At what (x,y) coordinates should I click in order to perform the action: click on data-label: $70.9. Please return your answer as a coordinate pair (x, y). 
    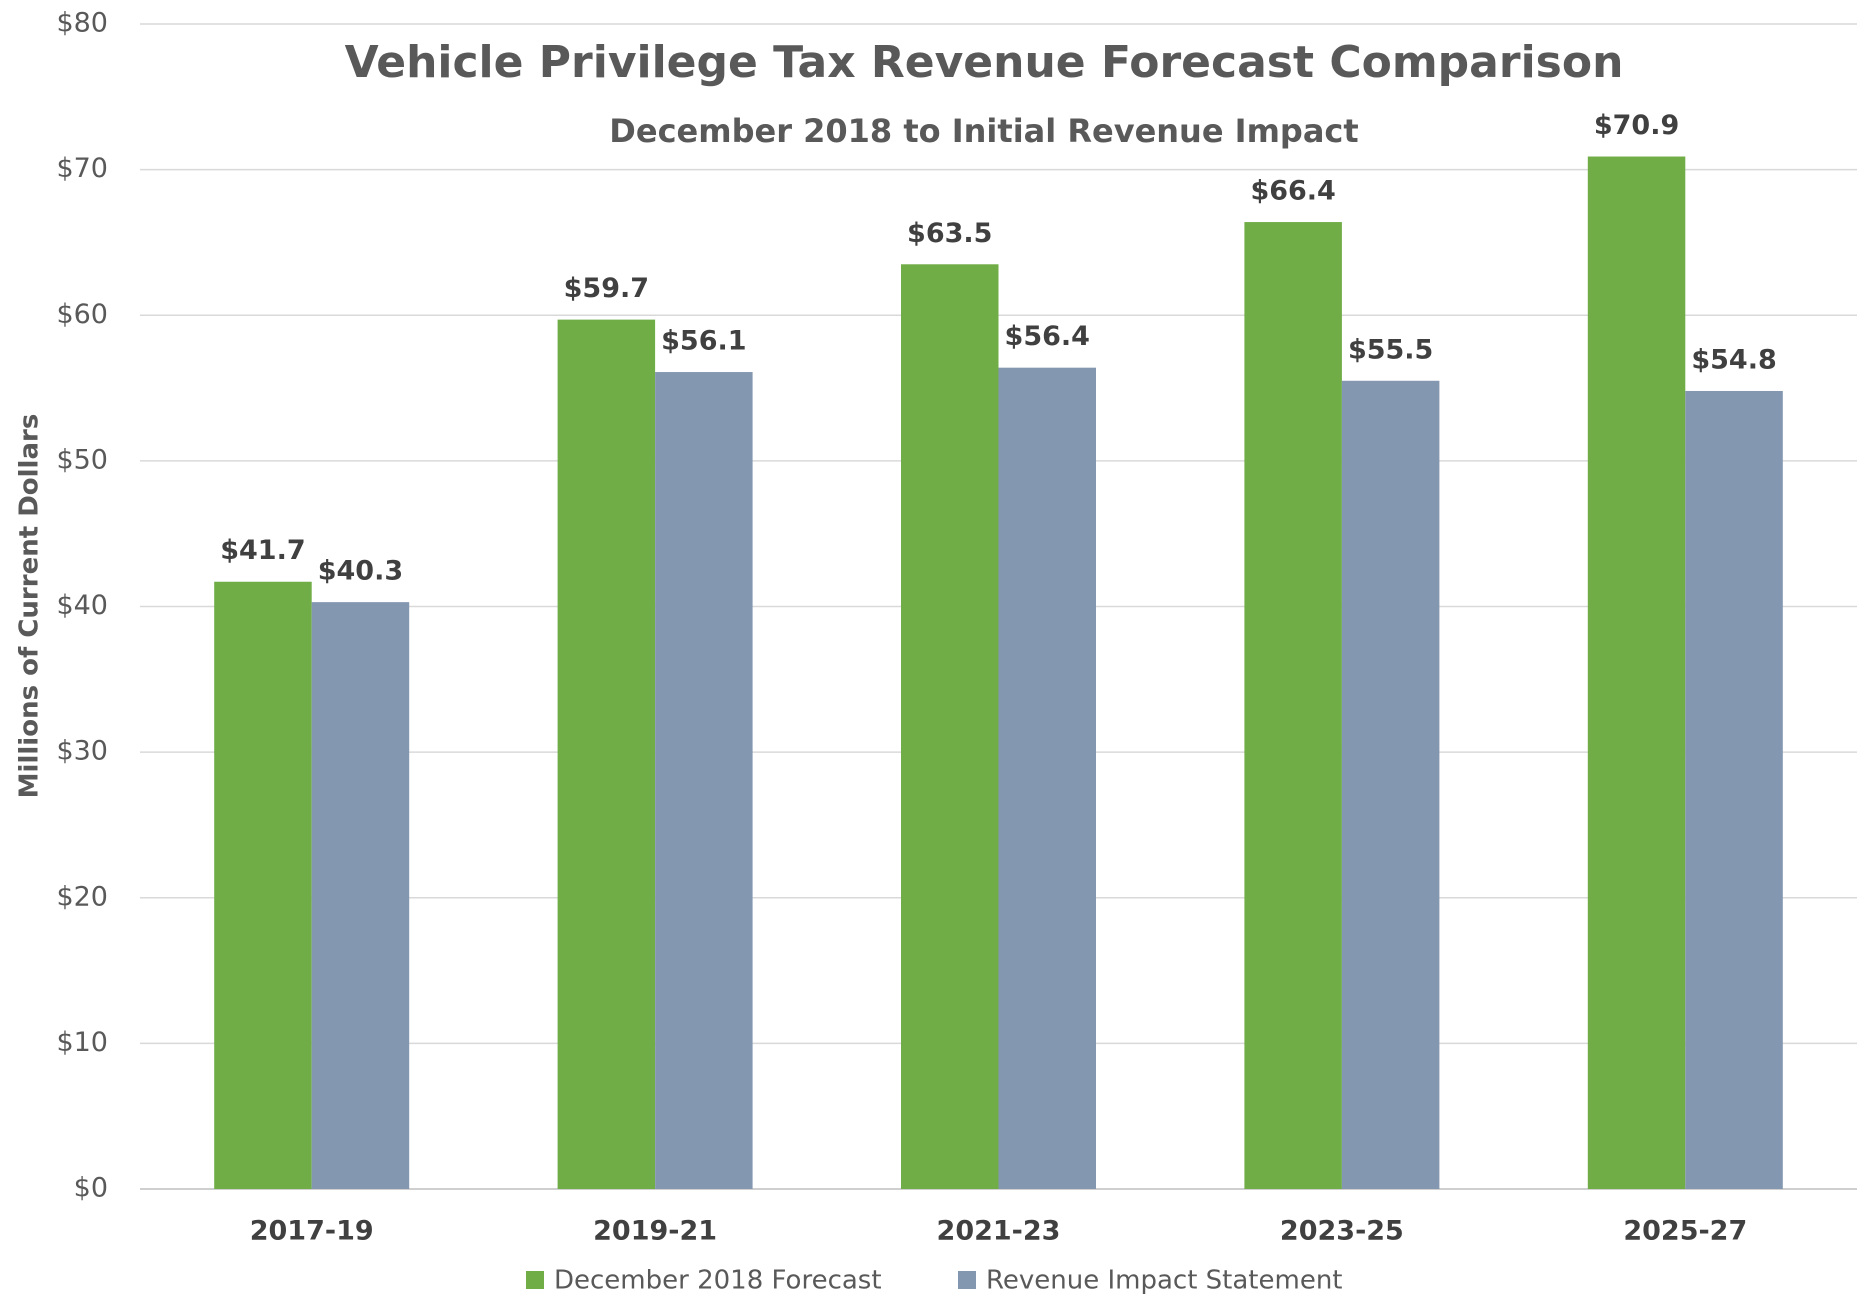
    Looking at the image, I should click on (1636, 125).